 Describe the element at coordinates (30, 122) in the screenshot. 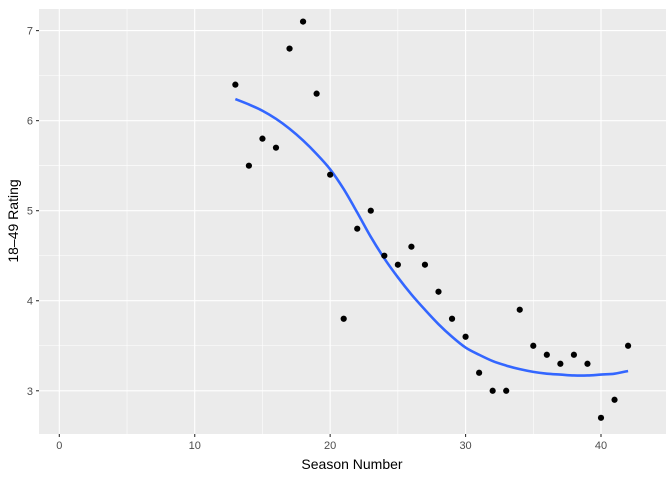

I see `y-tick-label: 6` at that location.